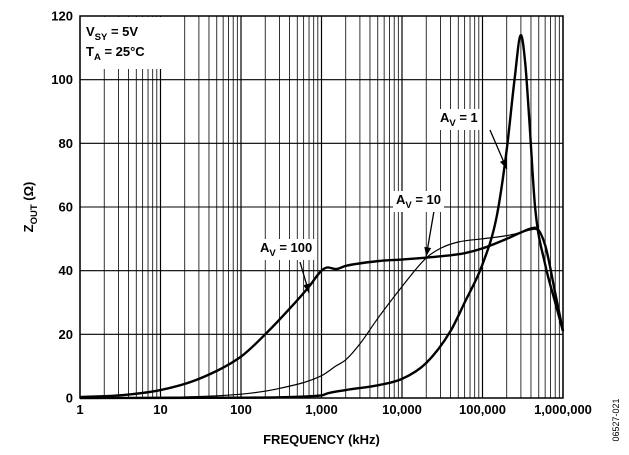  I want to click on condition-1-main: T, so click(90, 51).